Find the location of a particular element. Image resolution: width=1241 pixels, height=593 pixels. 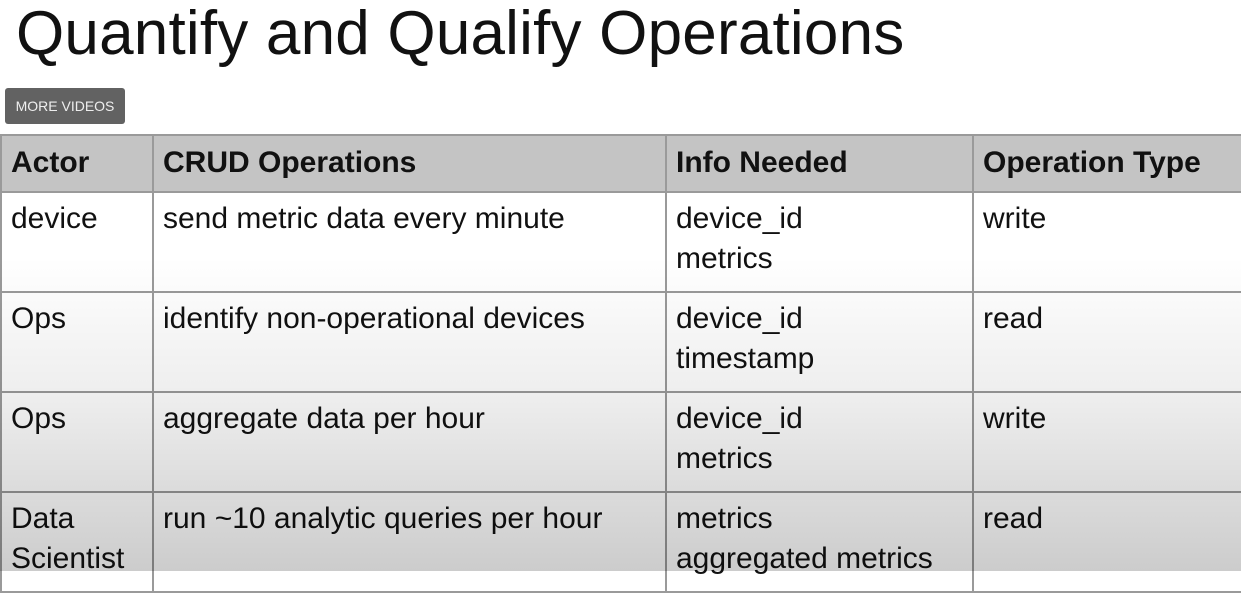

cell-info: metrics aggregated metrics is located at coordinates (819, 542).